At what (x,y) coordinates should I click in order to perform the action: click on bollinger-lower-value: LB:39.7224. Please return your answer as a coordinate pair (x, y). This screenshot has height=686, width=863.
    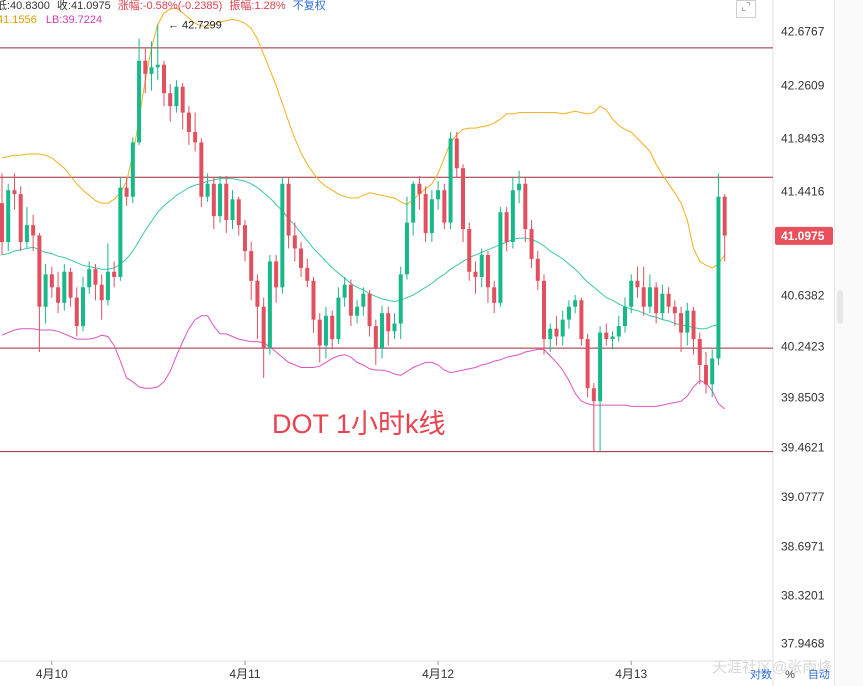
    Looking at the image, I should click on (74, 20).